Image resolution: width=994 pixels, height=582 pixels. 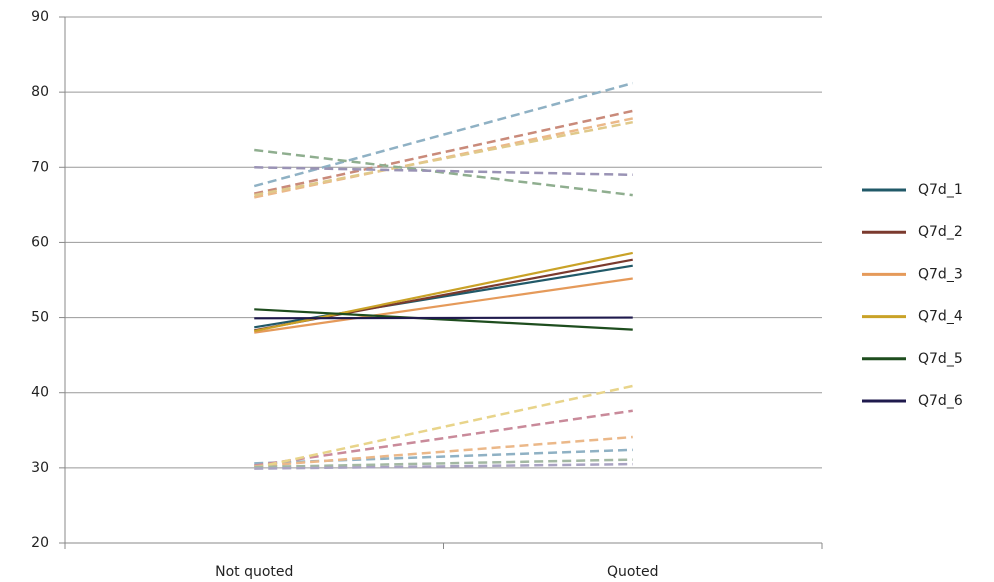 What do you see at coordinates (40, 543) in the screenshot?
I see `y-tick-label: 20` at bounding box center [40, 543].